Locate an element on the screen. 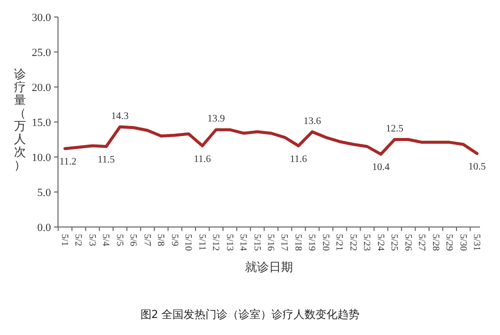  x-tick-label: 5/25 is located at coordinates (393, 243).